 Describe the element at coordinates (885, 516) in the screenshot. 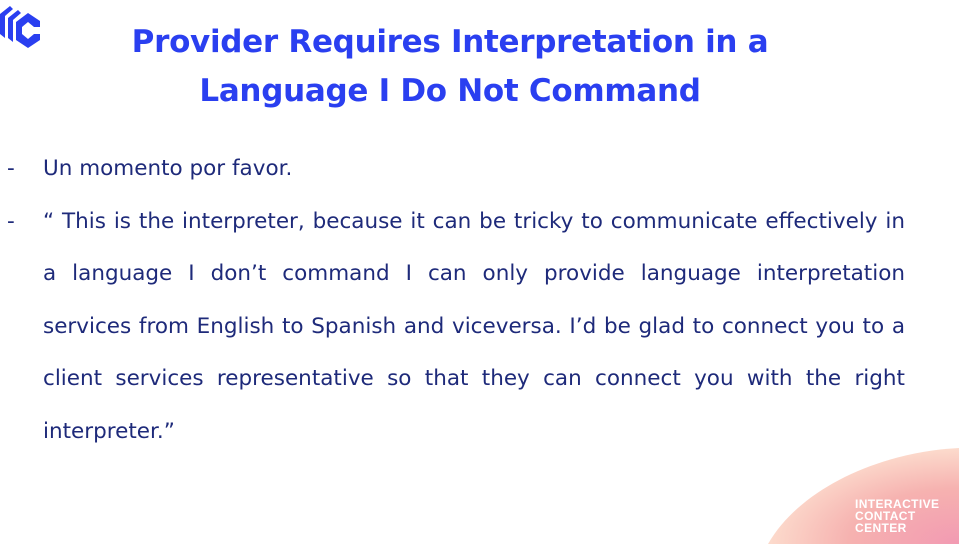

I see `brand-line-2: CONTACT` at that location.